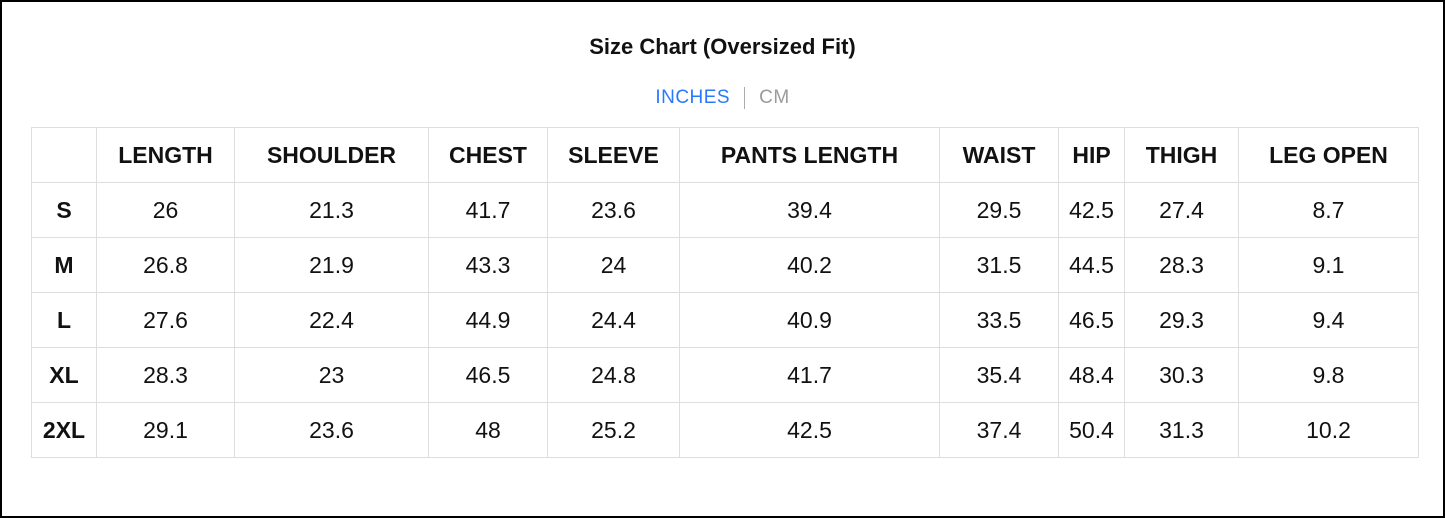 The height and width of the screenshot is (518, 1445). Describe the element at coordinates (809, 320) in the screenshot. I see `cell-pants-length: 40.9` at that location.